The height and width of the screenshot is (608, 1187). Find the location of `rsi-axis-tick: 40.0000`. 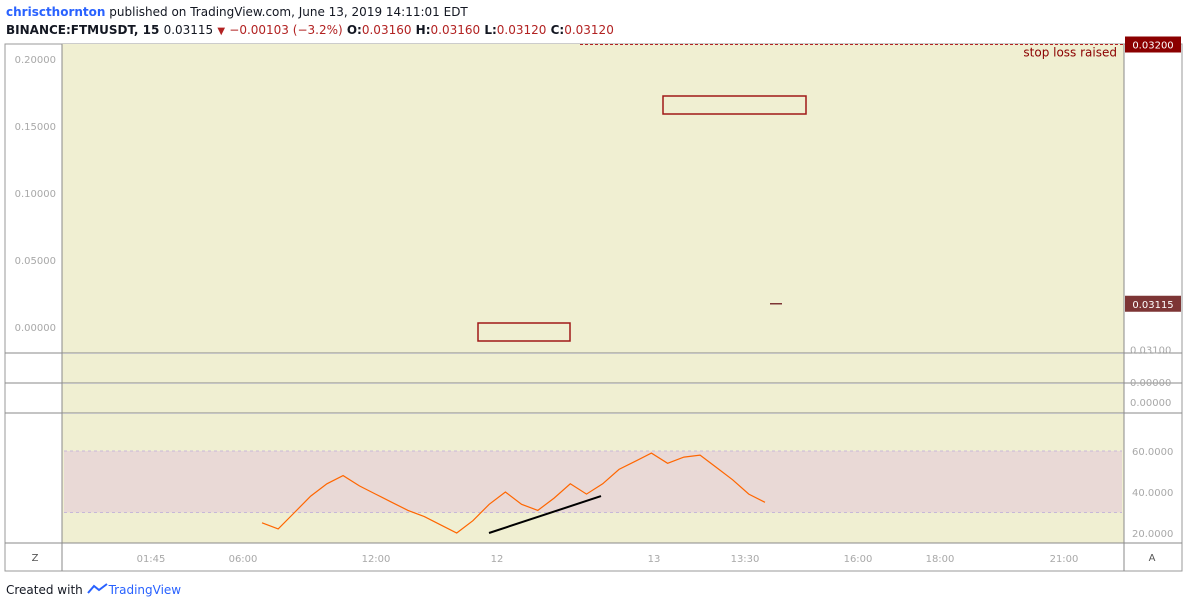

rsi-axis-tick: 40.0000 is located at coordinates (1152, 493).